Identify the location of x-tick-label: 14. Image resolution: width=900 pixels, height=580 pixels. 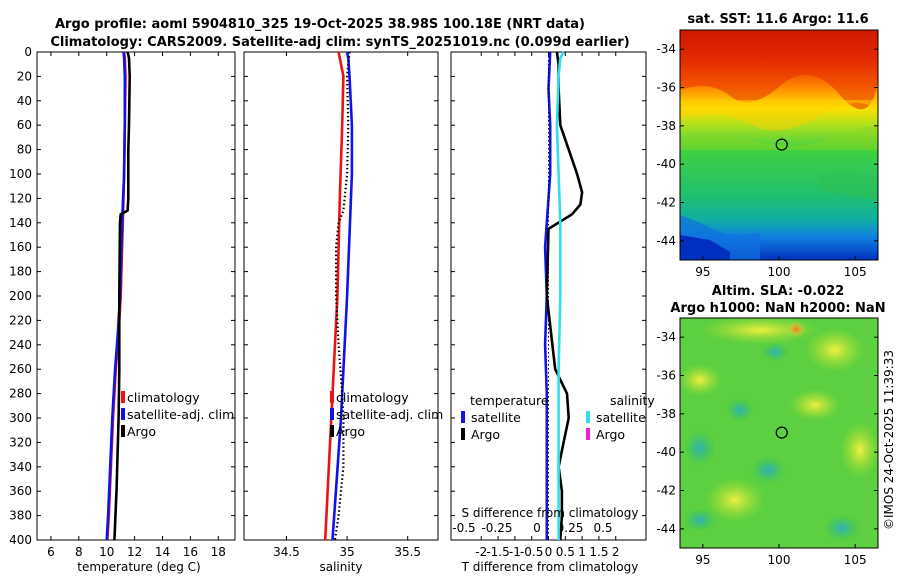
(162, 552).